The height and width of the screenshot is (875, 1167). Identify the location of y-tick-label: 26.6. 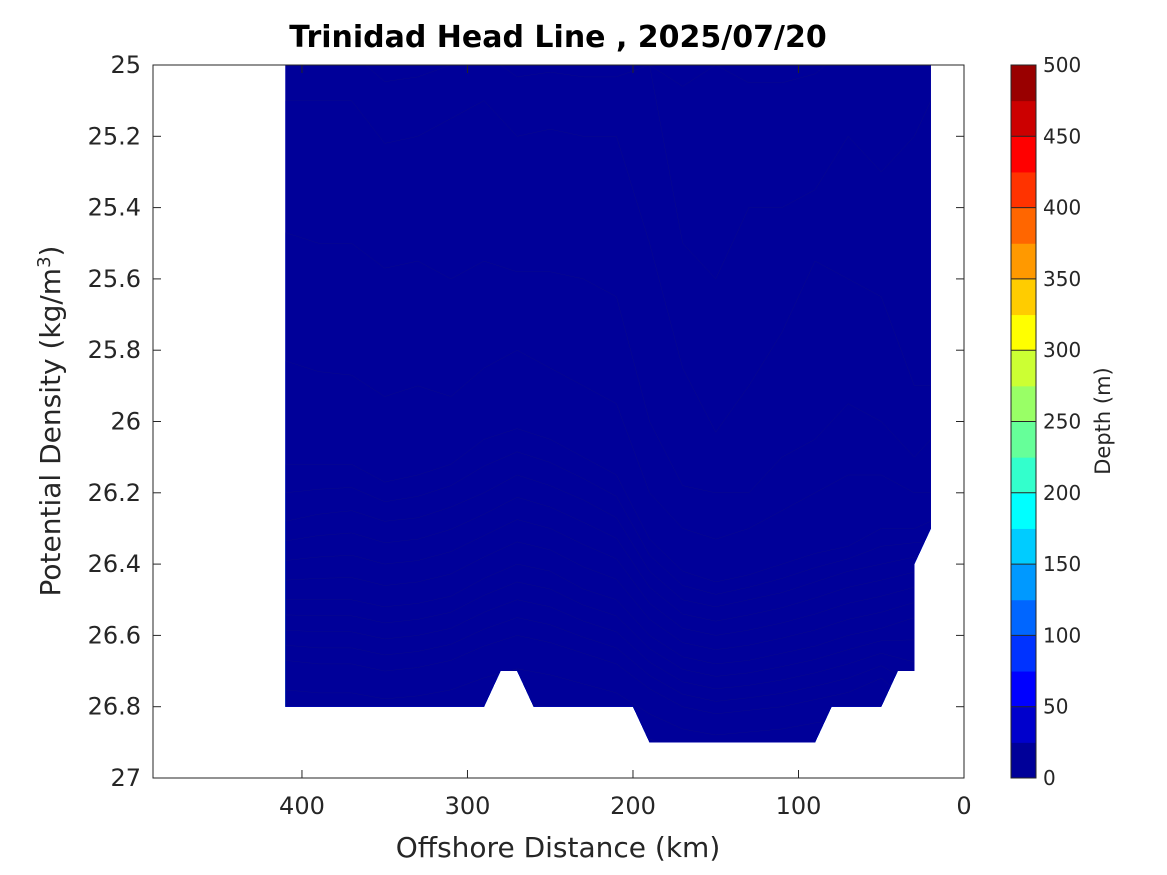
(114, 635).